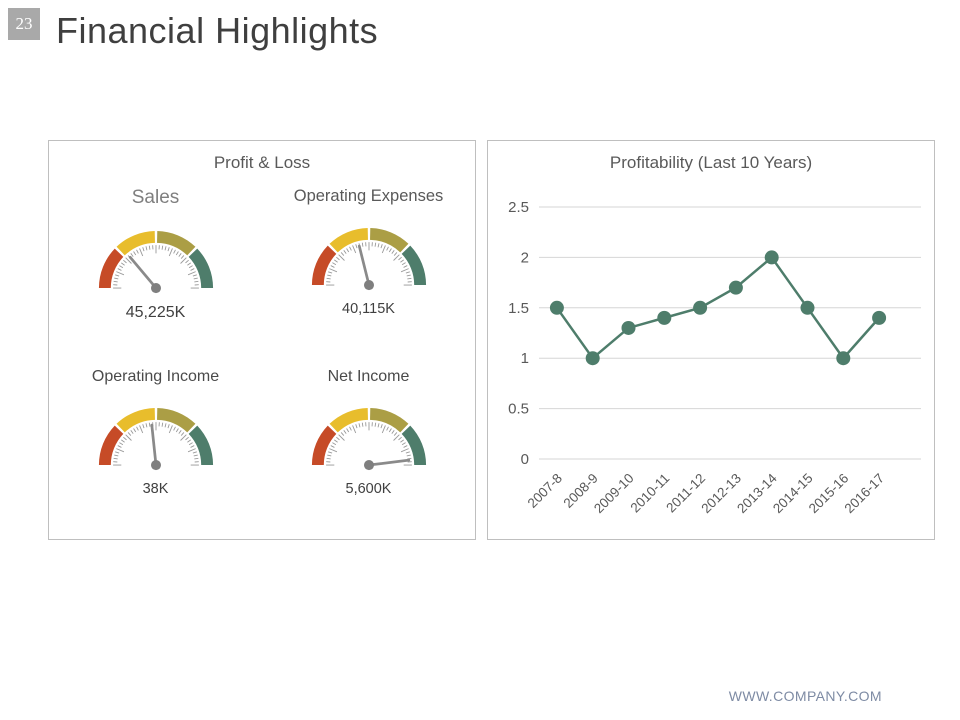 This screenshot has height=720, width=960. I want to click on page-title: Financial Highlights, so click(217, 30).